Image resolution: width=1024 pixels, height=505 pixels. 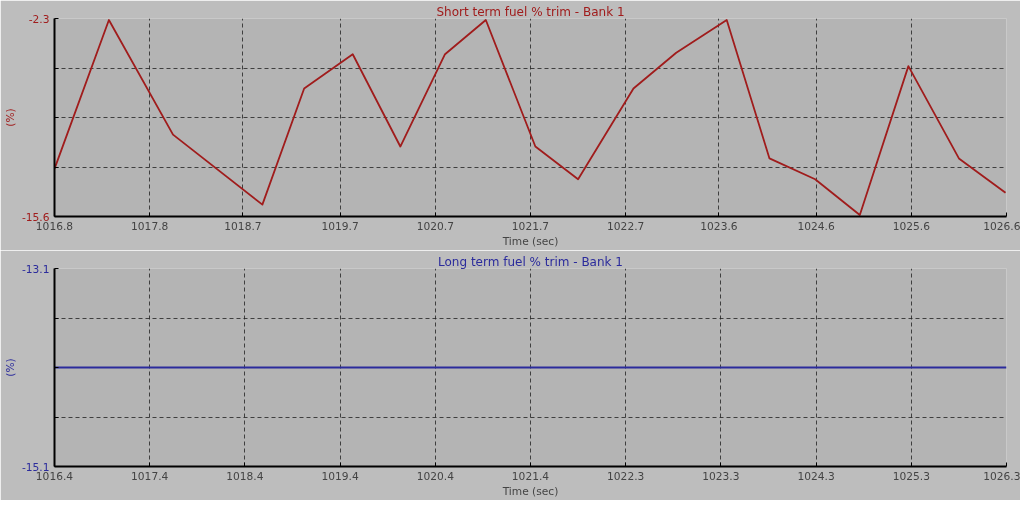 I want to click on y-tick-label: -13.1, so click(x=35, y=269).